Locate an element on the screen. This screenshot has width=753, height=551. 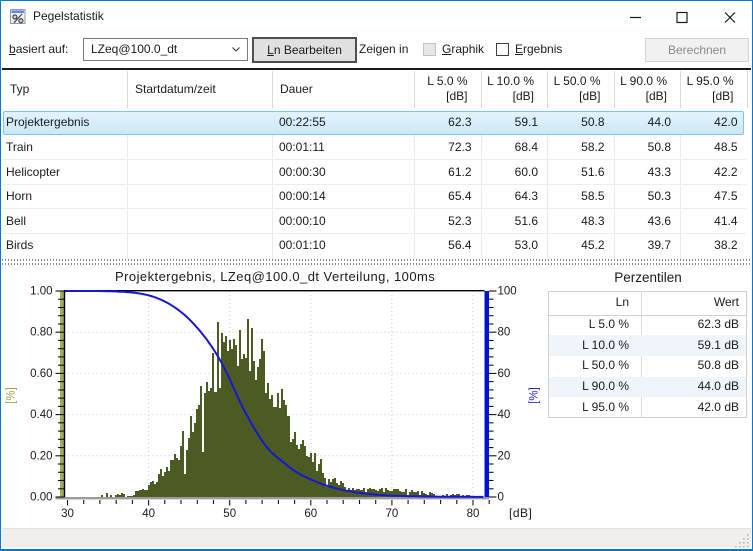
svg-text: 20 is located at coordinates (504, 456).